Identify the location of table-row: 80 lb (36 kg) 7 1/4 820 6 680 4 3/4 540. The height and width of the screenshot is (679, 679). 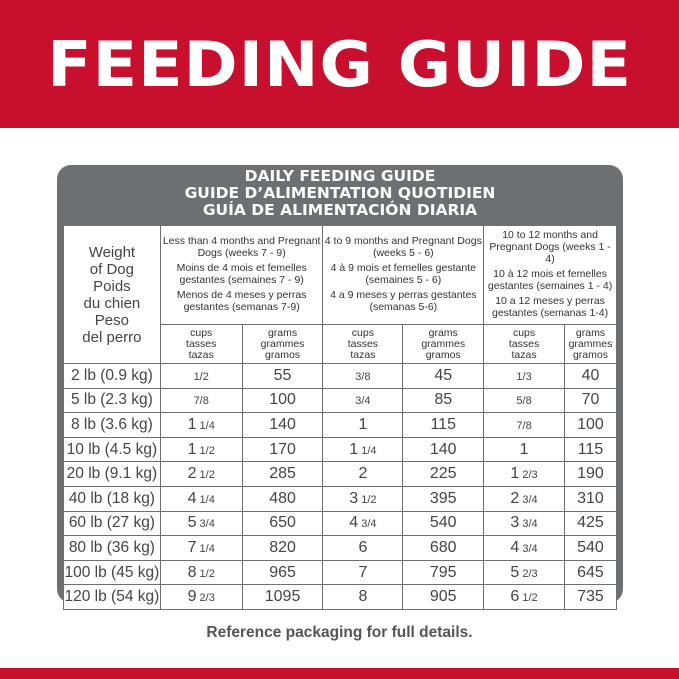
(340, 548).